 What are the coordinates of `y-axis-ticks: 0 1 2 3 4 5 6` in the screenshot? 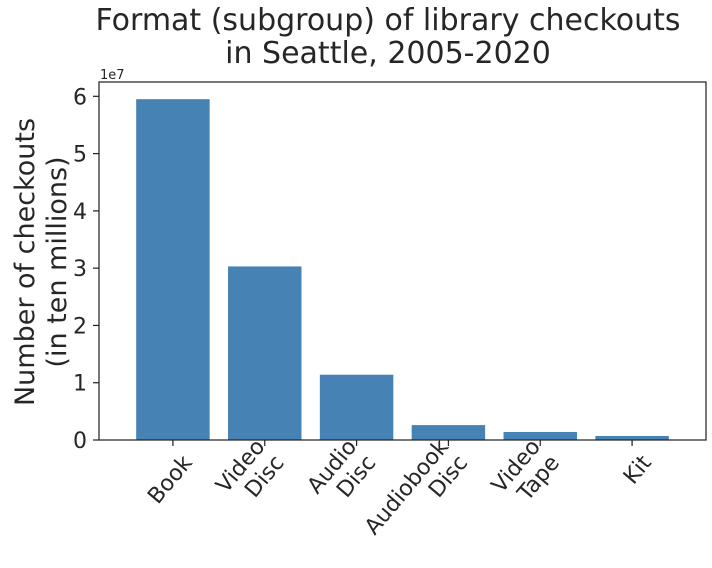 It's located at (86, 269).